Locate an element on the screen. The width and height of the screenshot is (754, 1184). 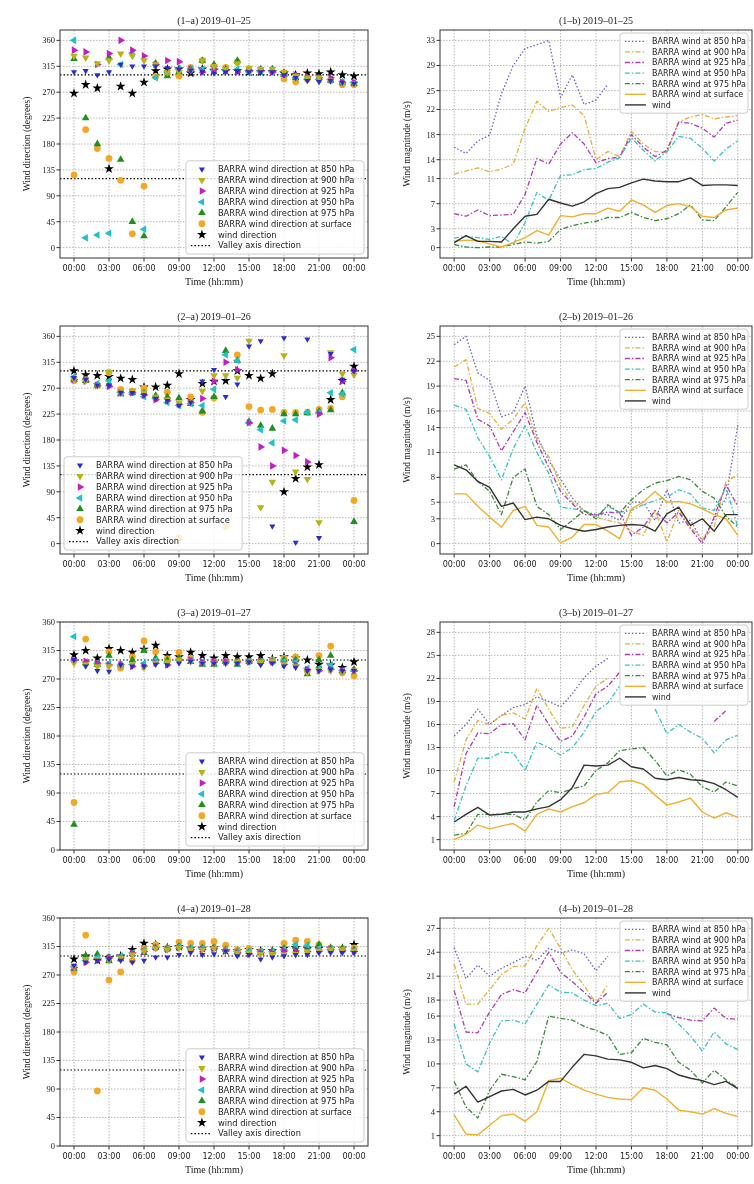
legend-label: wind is located at coordinates (661, 993).